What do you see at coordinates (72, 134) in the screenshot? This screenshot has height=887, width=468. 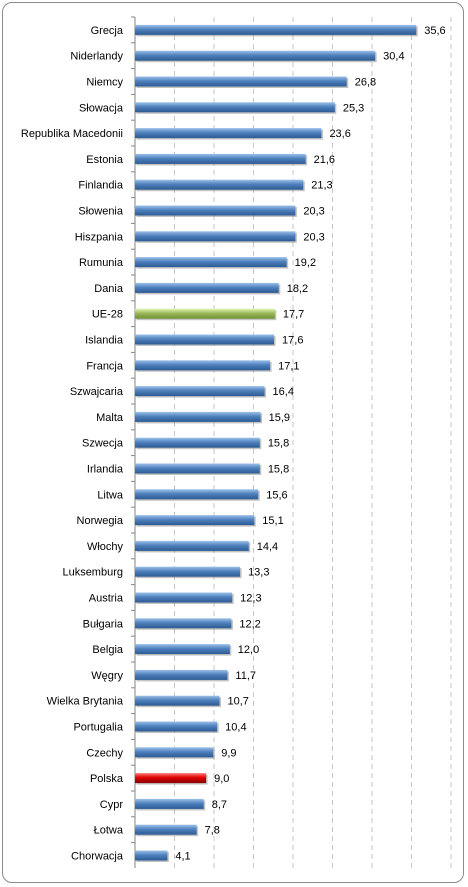 I see `category-label: Republika Macedonii` at bounding box center [72, 134].